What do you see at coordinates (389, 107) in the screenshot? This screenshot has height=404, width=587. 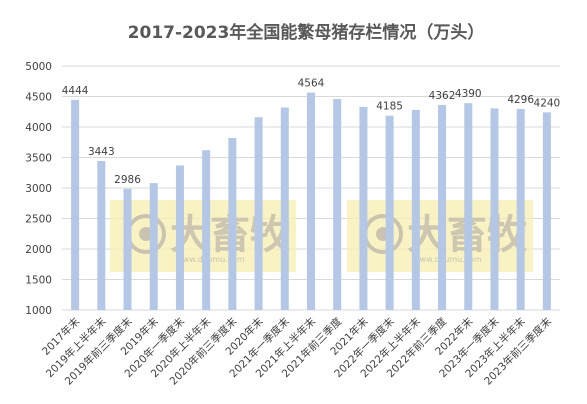 I see `data-label: 4185` at bounding box center [389, 107].